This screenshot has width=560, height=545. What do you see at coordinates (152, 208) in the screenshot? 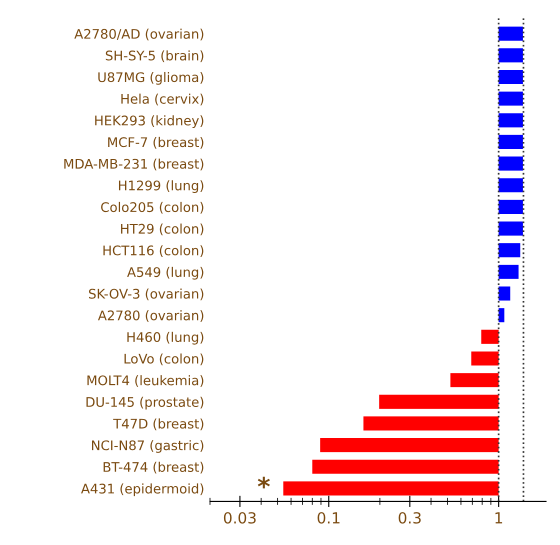
I see `y-tick-label: Colo205 (colon)` at bounding box center [152, 208].